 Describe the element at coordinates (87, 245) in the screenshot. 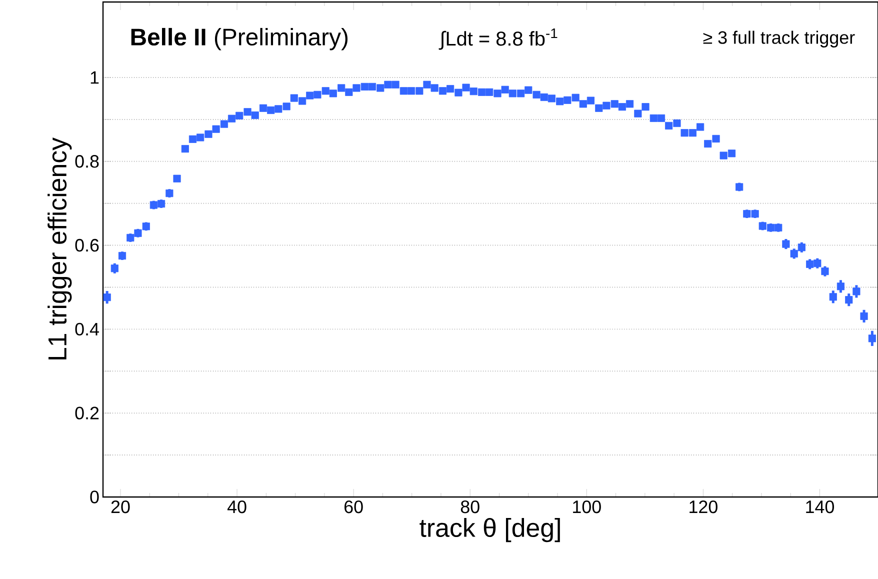

I see `y-tick-label: 0.6` at that location.